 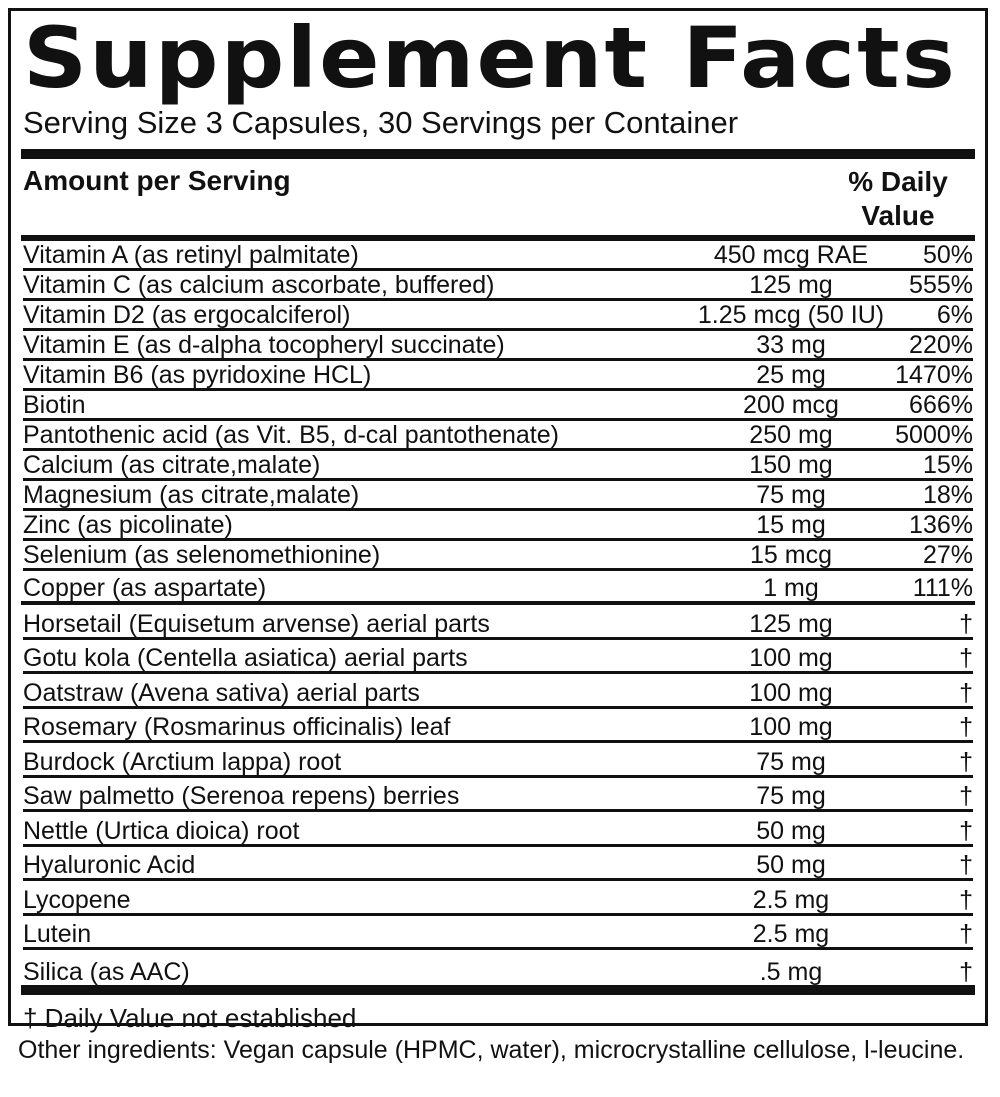 I want to click on daily-value: 136%, so click(x=941, y=525).